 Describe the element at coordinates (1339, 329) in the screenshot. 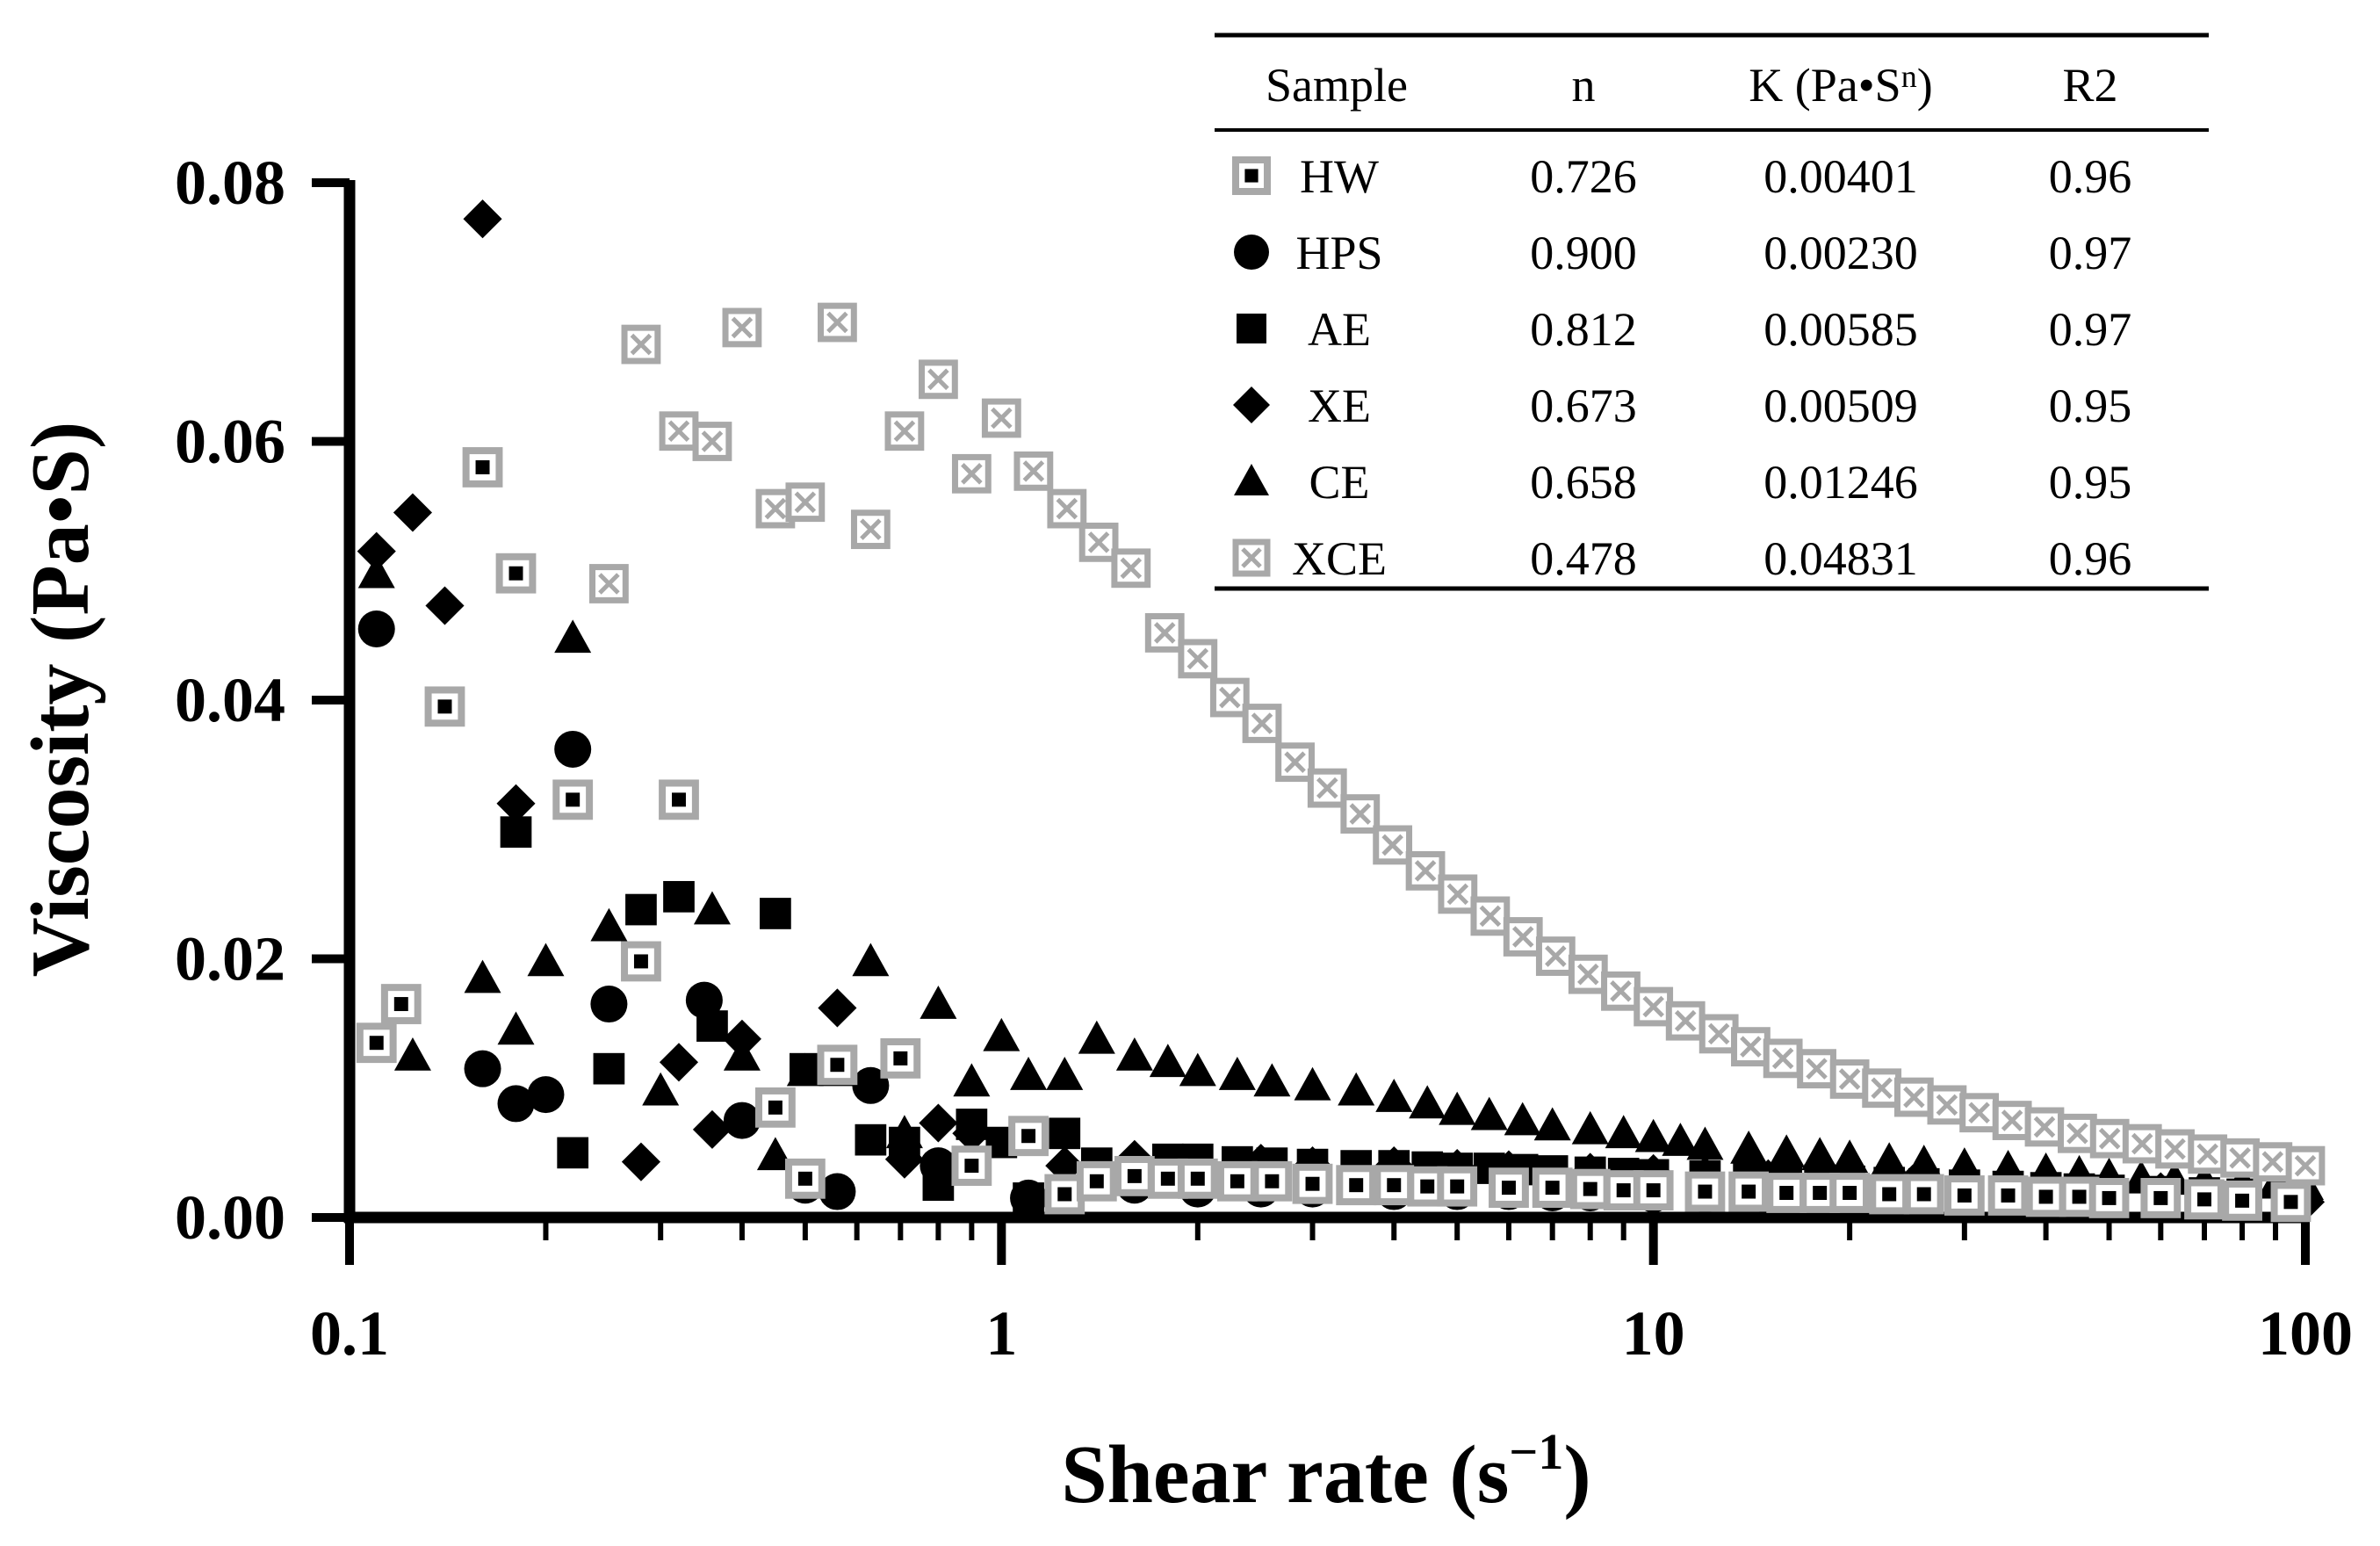

I see `table-cell-sample: AE` at that location.